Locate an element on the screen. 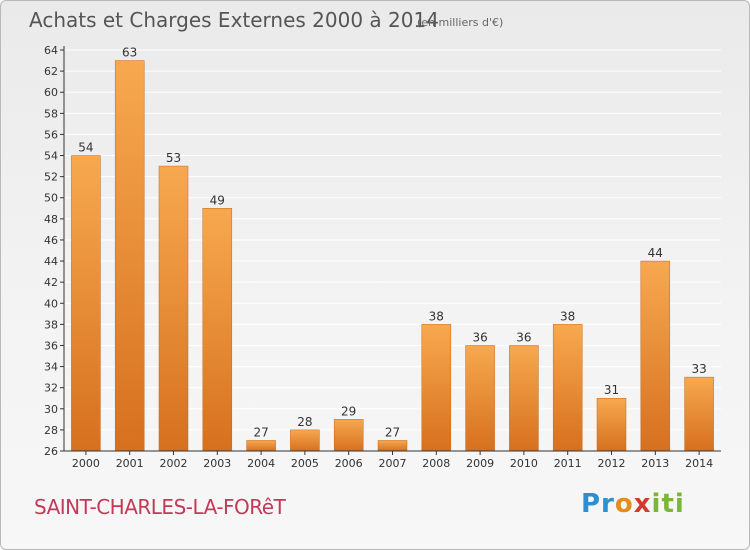  y-tick-label: 40 is located at coordinates (51, 303).